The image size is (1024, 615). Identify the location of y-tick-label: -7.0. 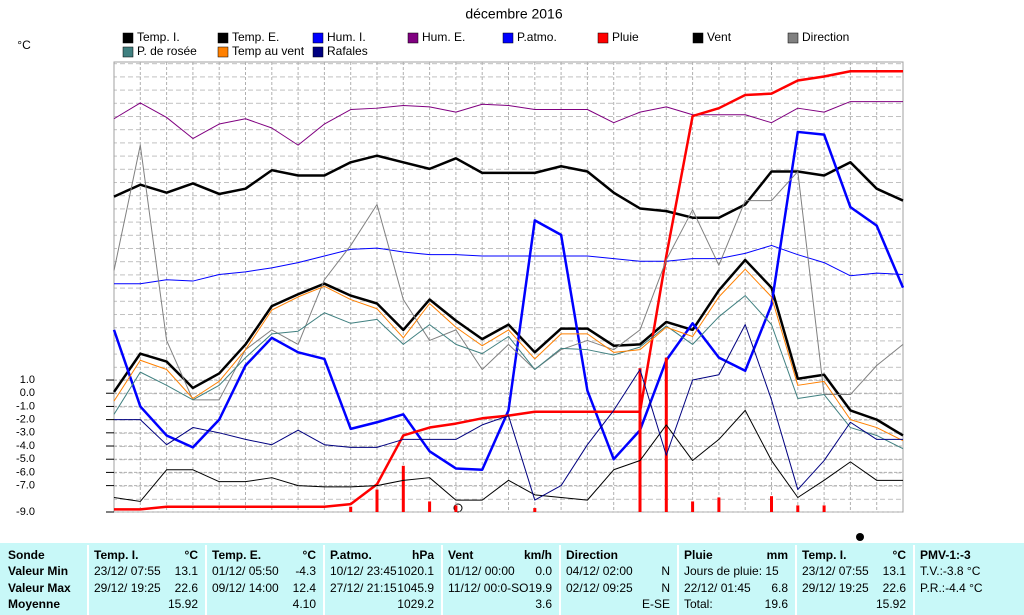
(25, 486).